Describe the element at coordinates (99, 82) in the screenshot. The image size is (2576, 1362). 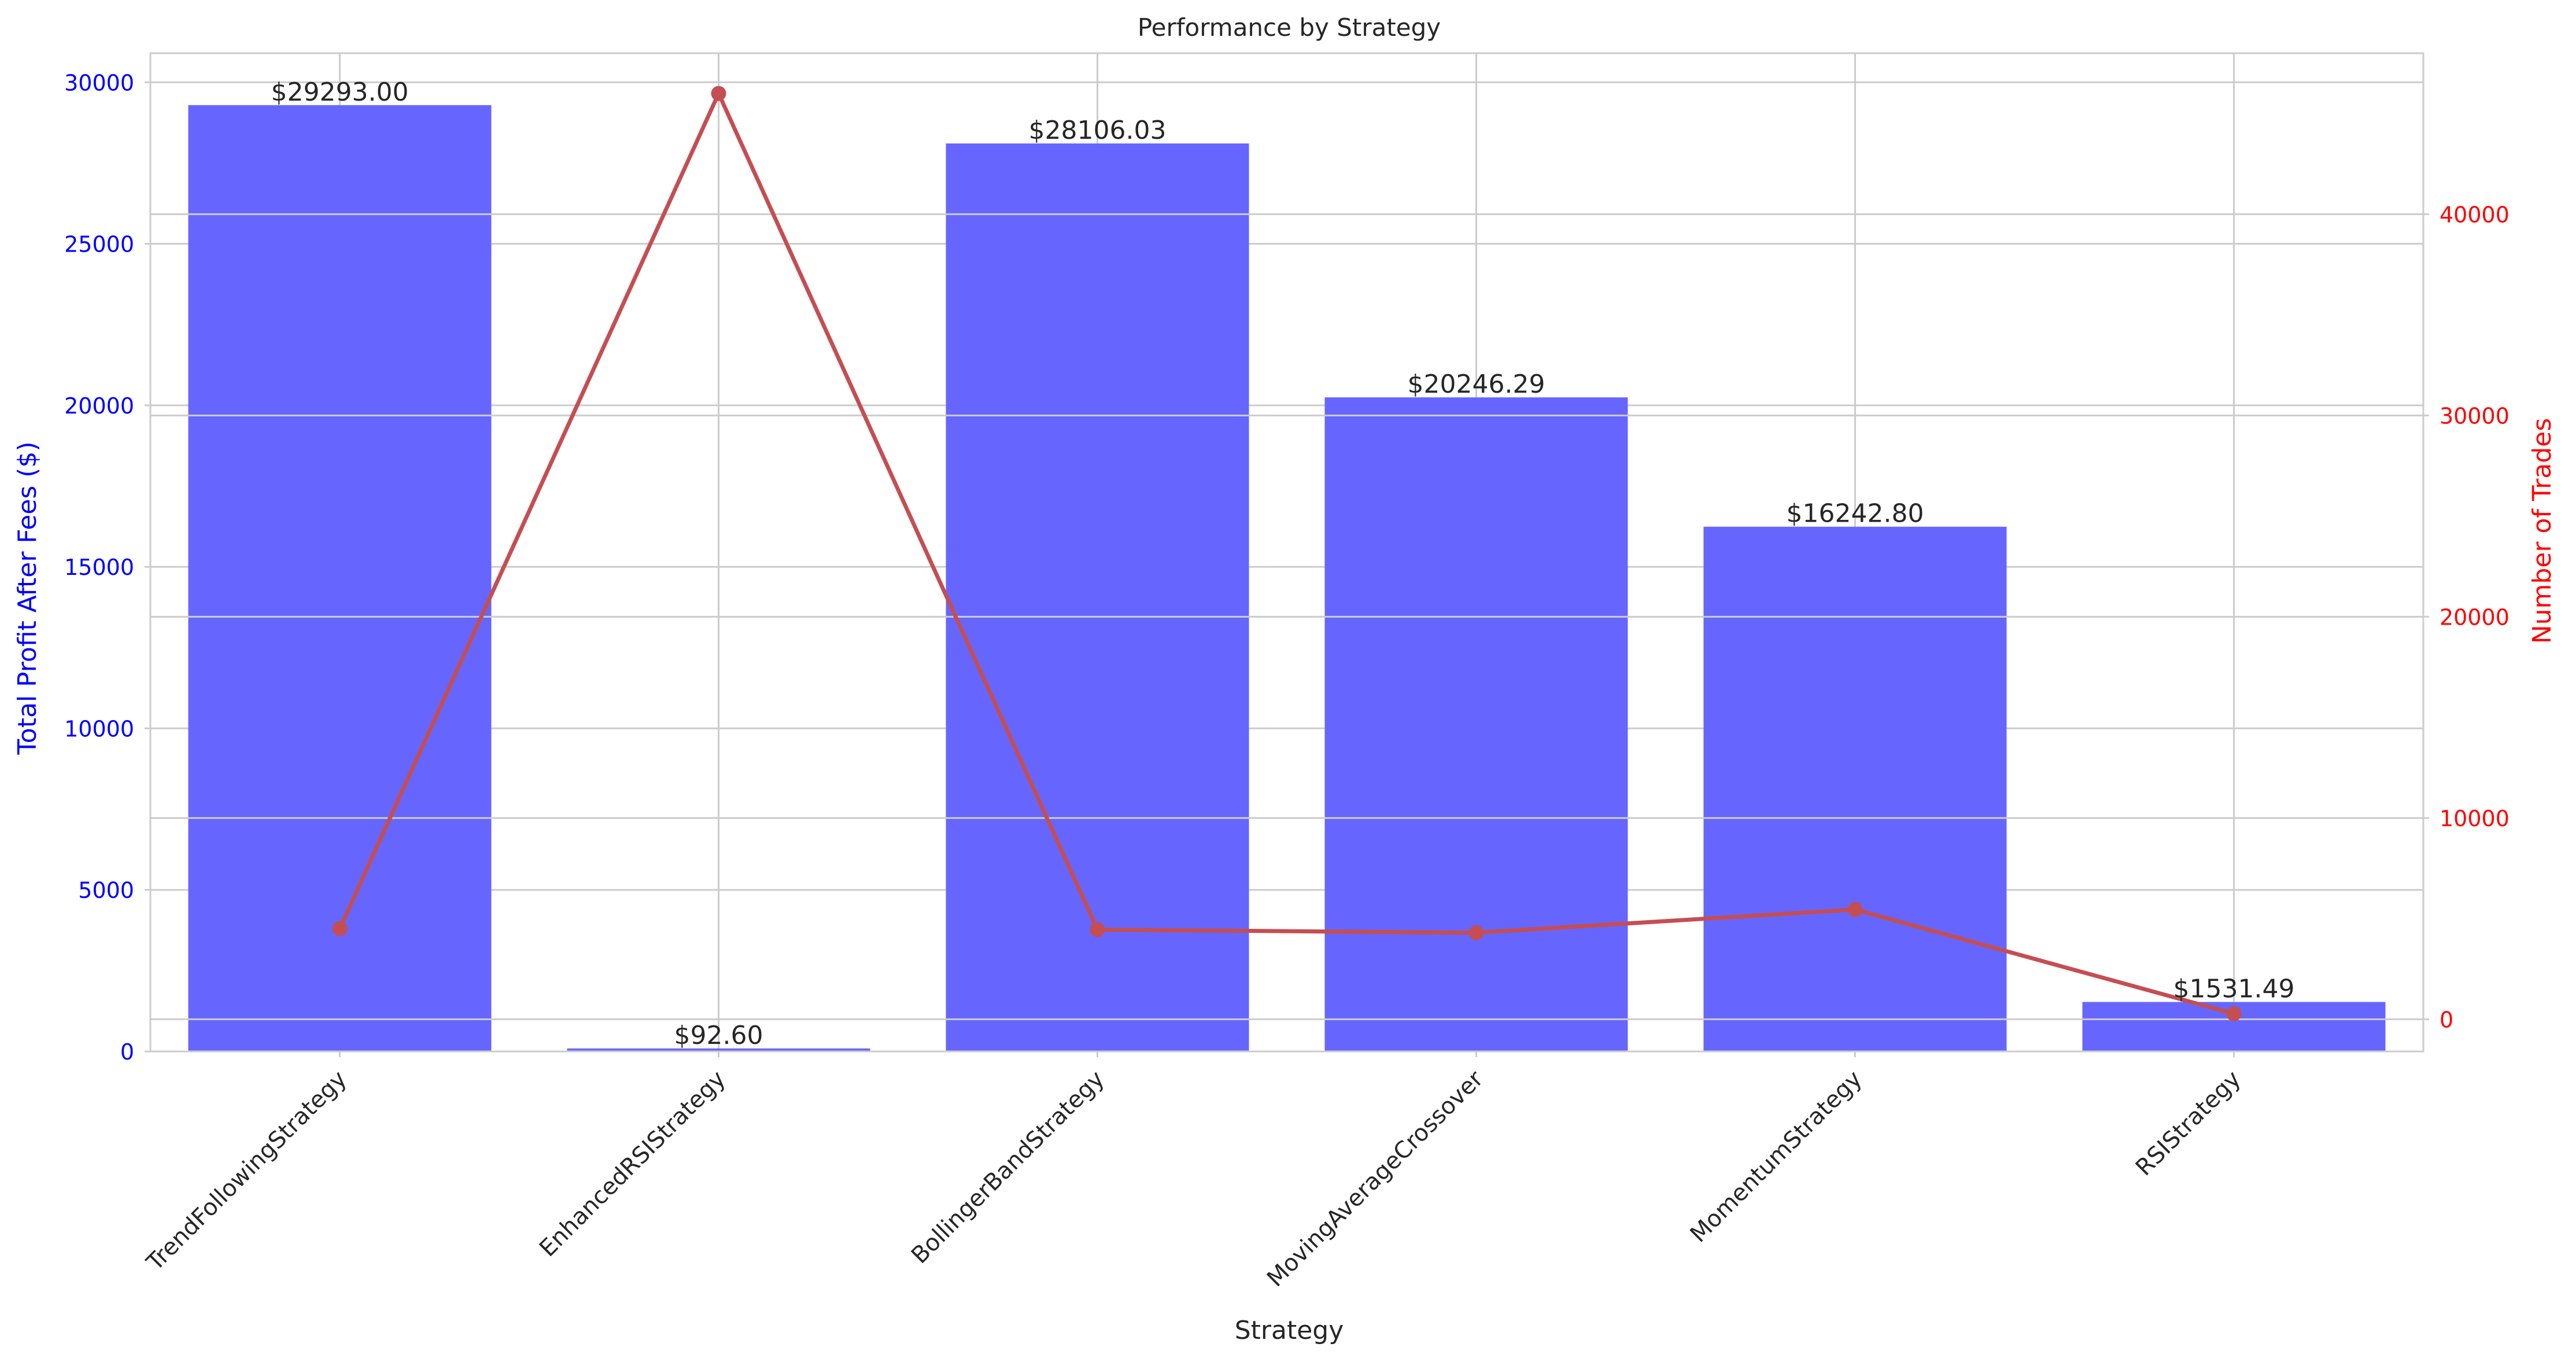
I see `left-tick-label: 30000` at that location.